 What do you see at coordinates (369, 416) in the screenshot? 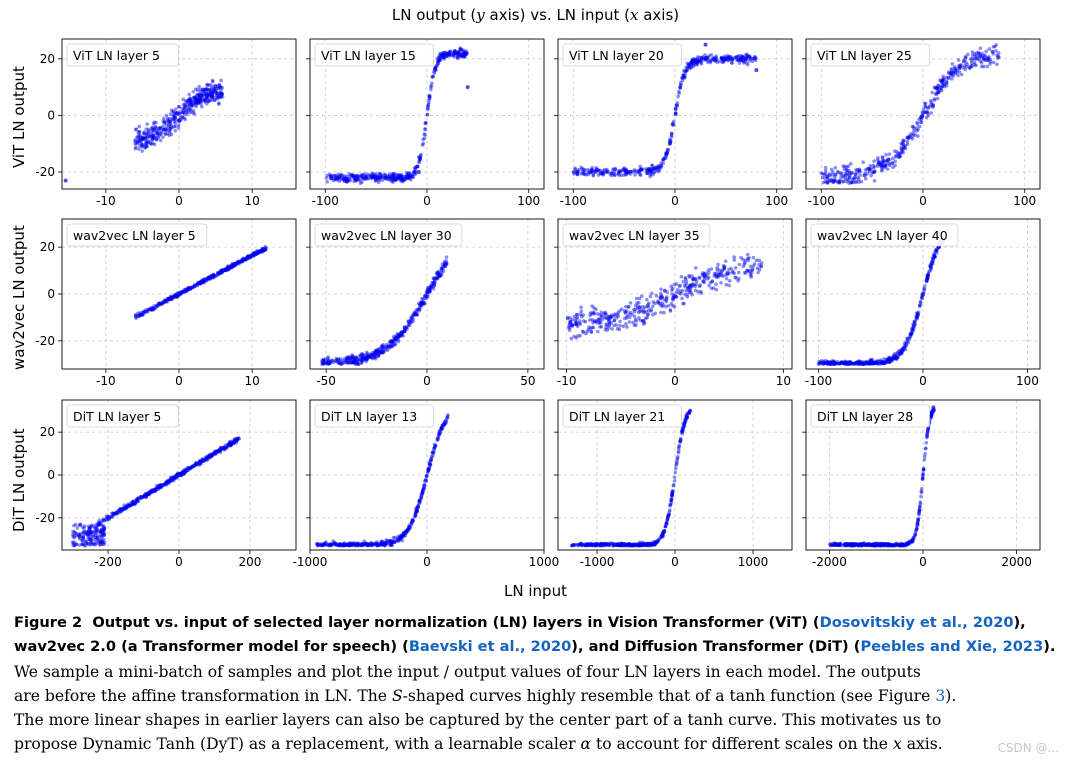
I see `subplot-title: DiT LN layer 13` at bounding box center [369, 416].